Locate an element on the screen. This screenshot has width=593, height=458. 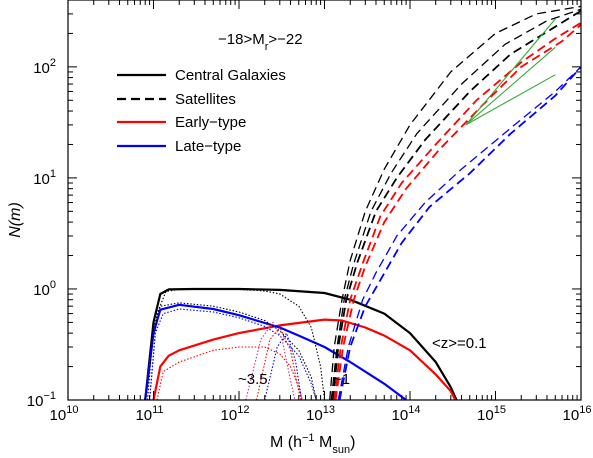
x-axis-title: M (h−1 Msun) is located at coordinates (312, 444).